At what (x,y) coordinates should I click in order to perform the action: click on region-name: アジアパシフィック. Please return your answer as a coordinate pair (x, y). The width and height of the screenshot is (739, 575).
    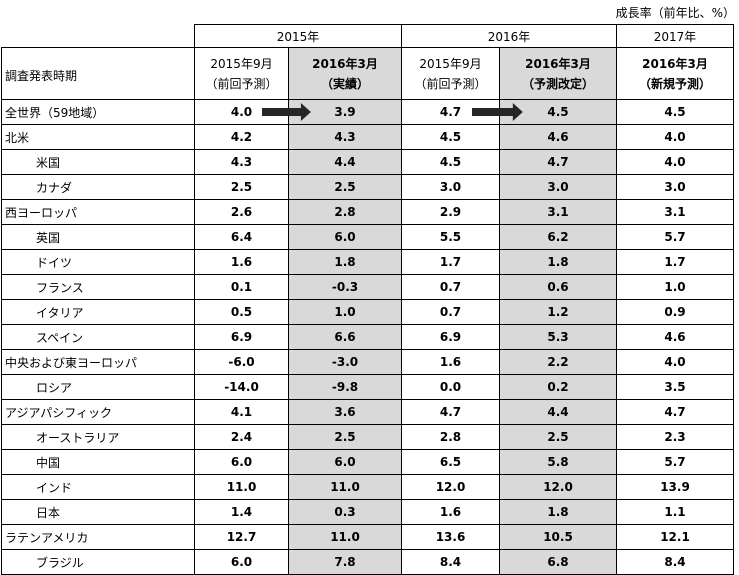
    Looking at the image, I should click on (98, 412).